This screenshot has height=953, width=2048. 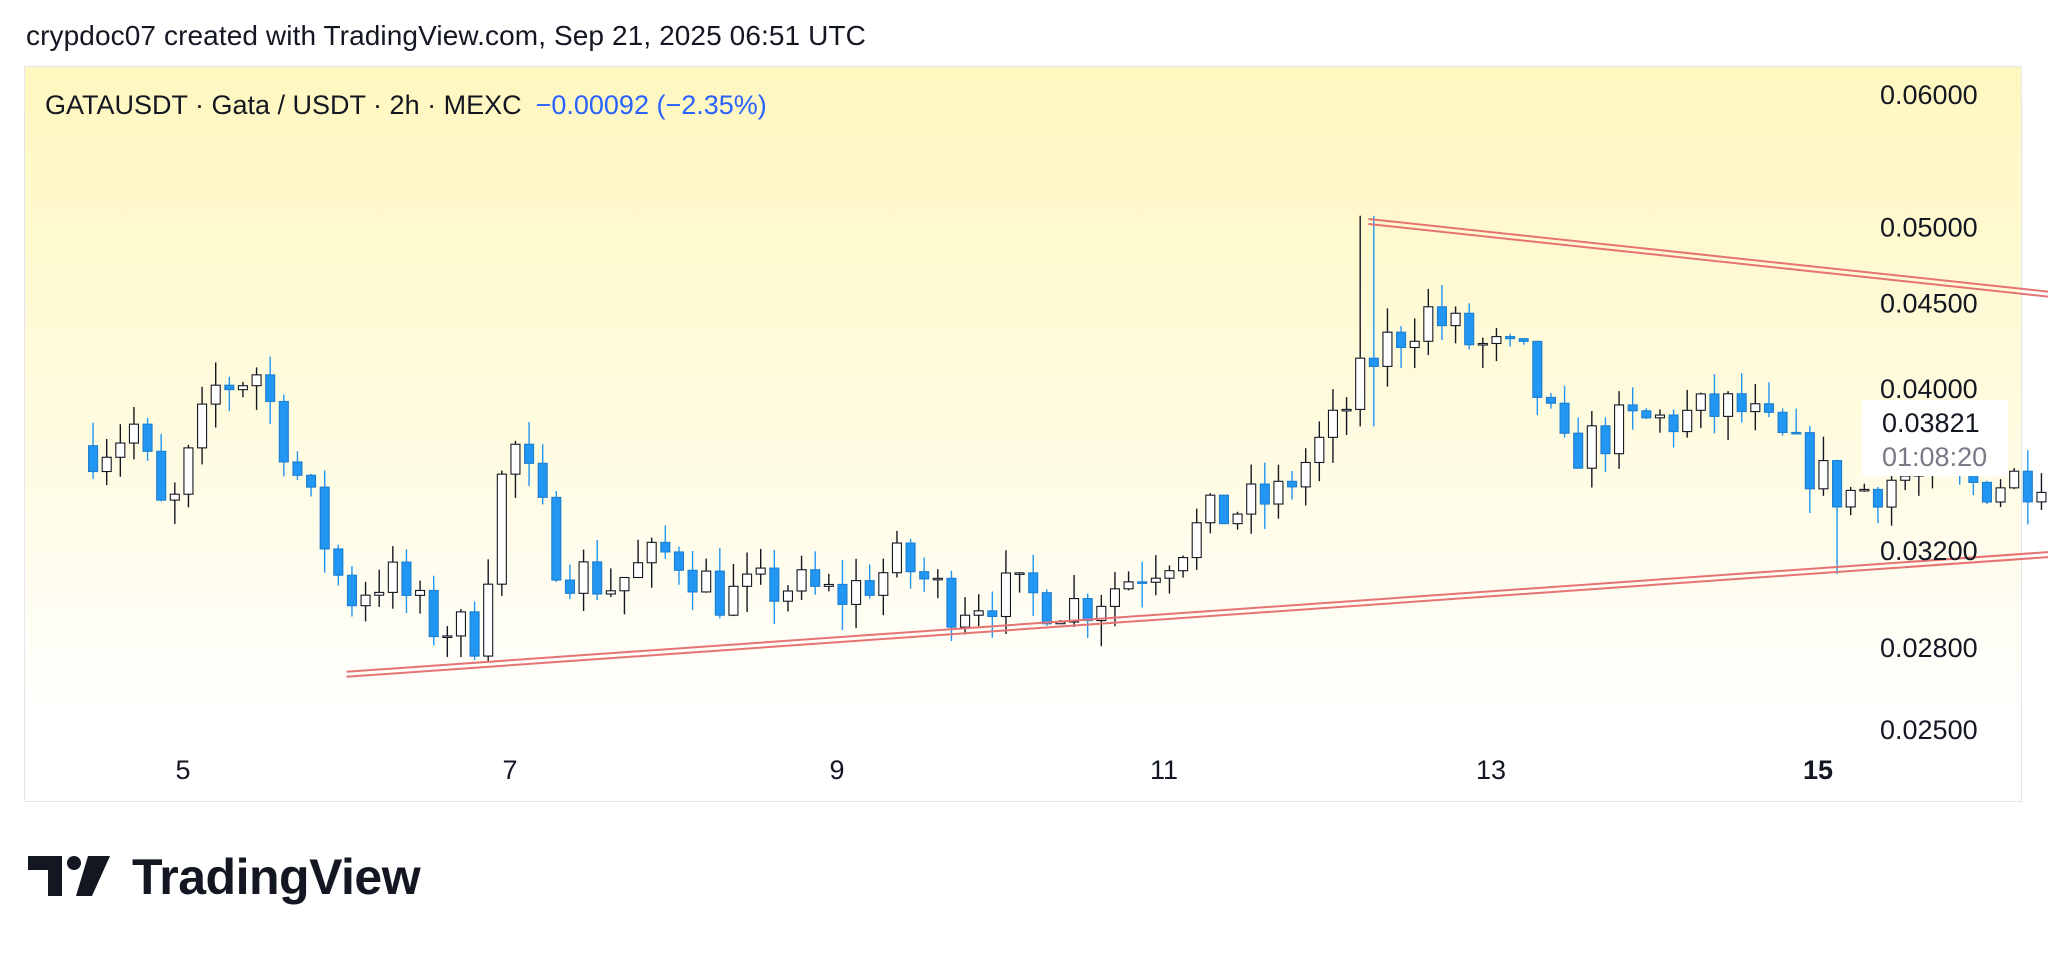 What do you see at coordinates (1004, 770) in the screenshot?
I see `time-axis: 5791113151719212325` at bounding box center [1004, 770].